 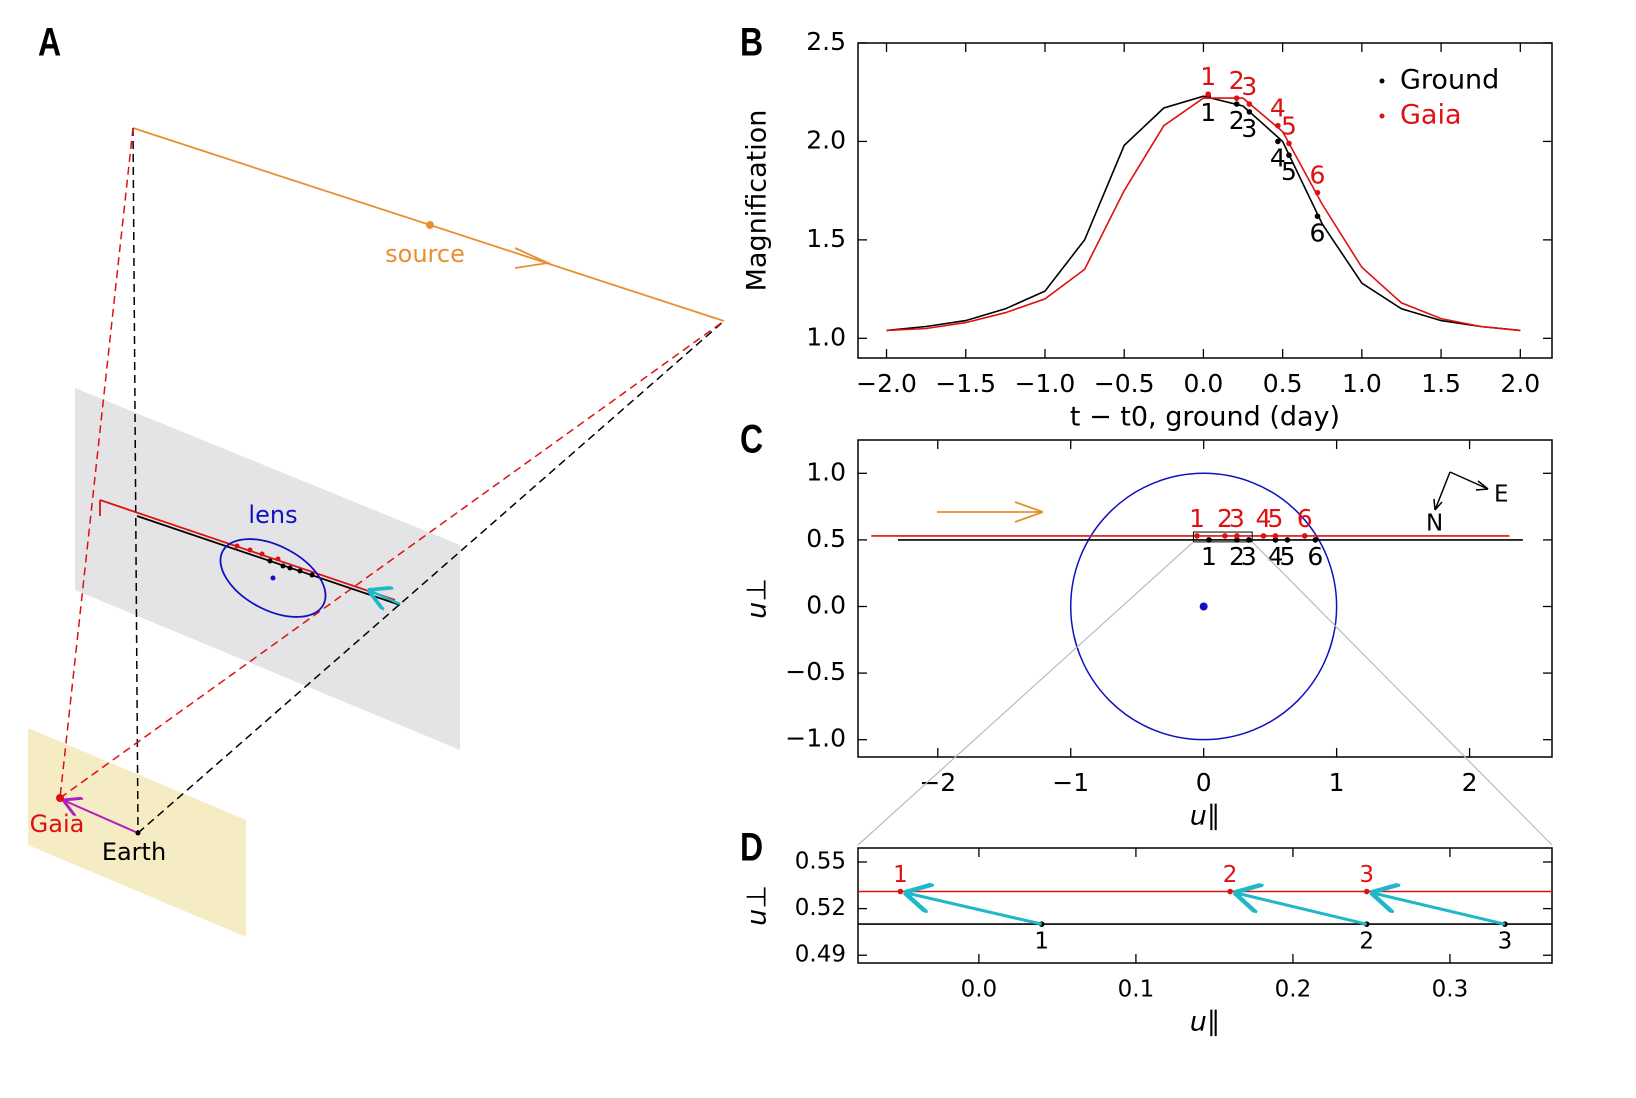 What do you see at coordinates (1204, 782) in the screenshot?
I see `x-tick-label: 0` at bounding box center [1204, 782].